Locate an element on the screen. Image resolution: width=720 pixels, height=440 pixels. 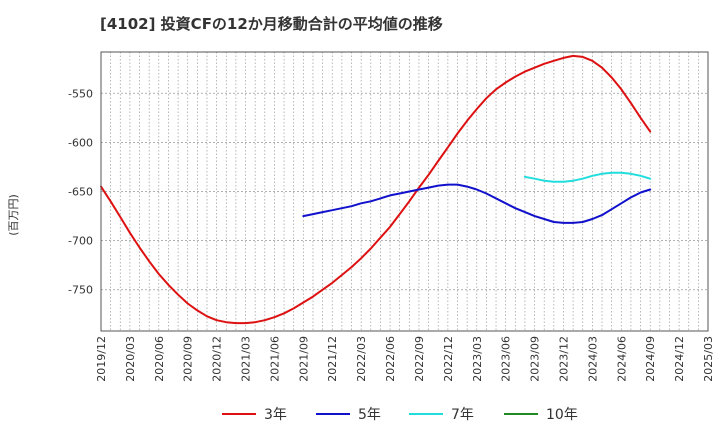
x-tick-label: 2024/09 is located at coordinates (650, 359).